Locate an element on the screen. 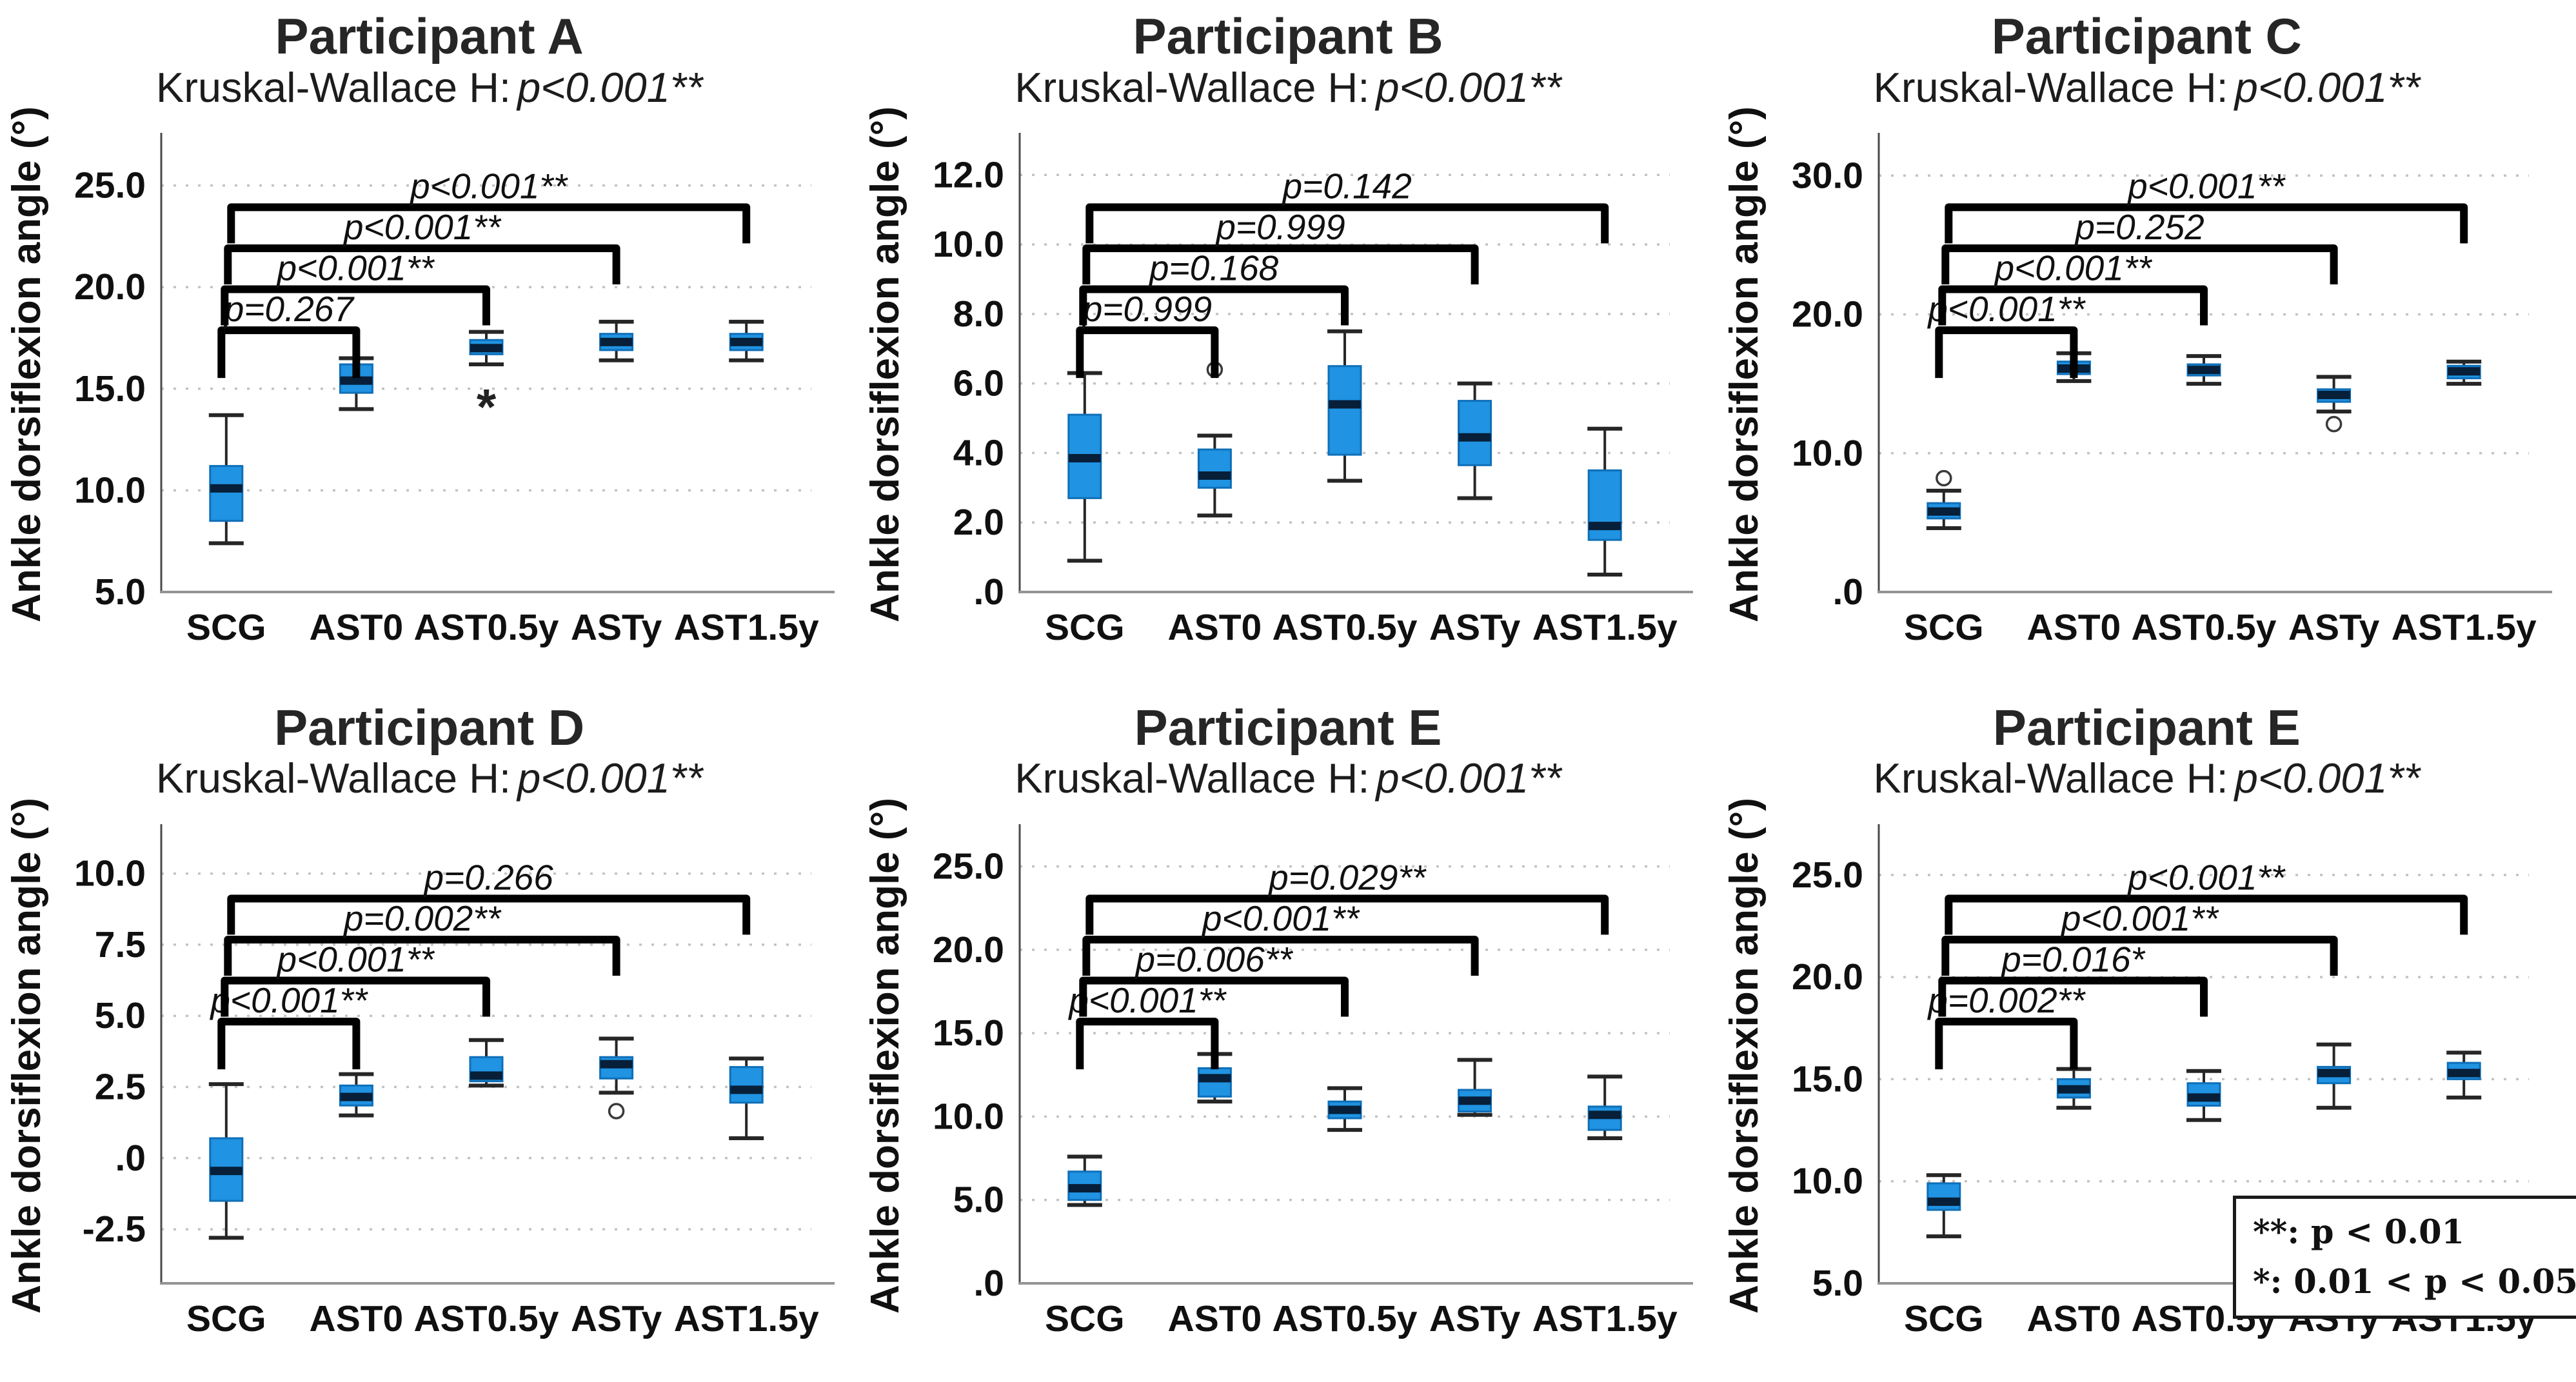  comparison-p-label: p=0.142 is located at coordinates (1347, 186).